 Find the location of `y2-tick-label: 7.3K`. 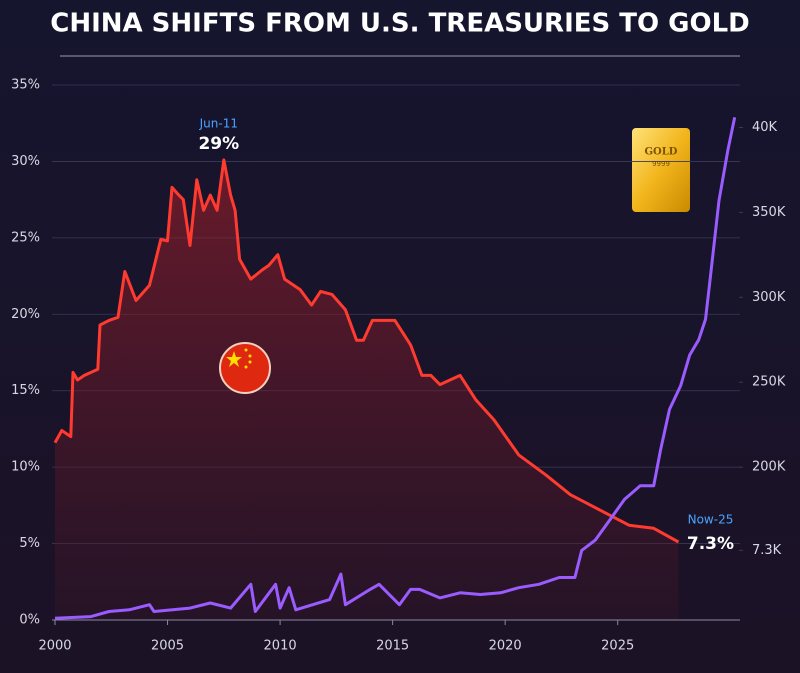

y2-tick-label: 7.3K is located at coordinates (767, 550).